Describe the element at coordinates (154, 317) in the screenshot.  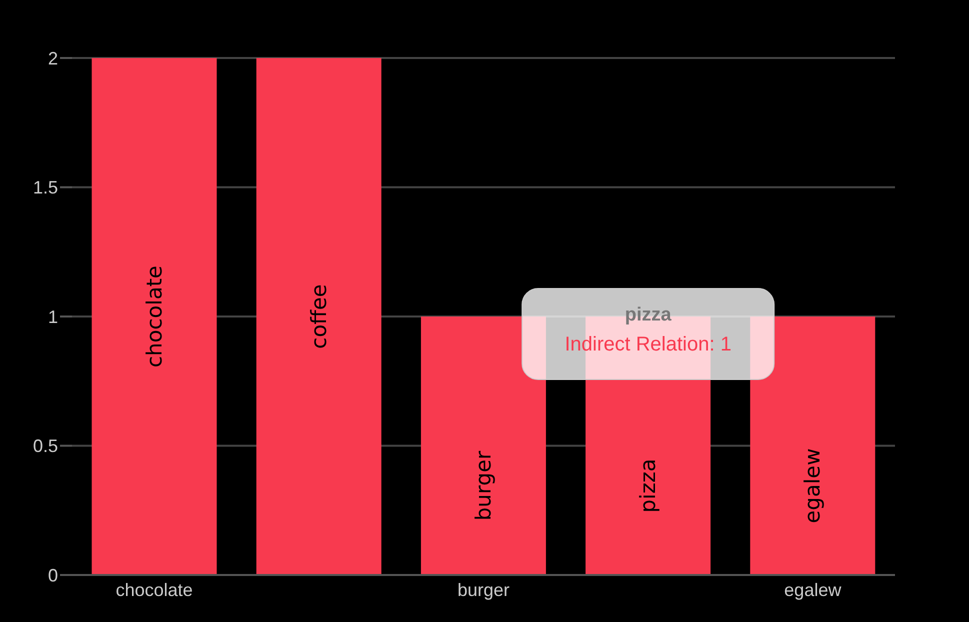
I see `category-label: chocolate` at that location.